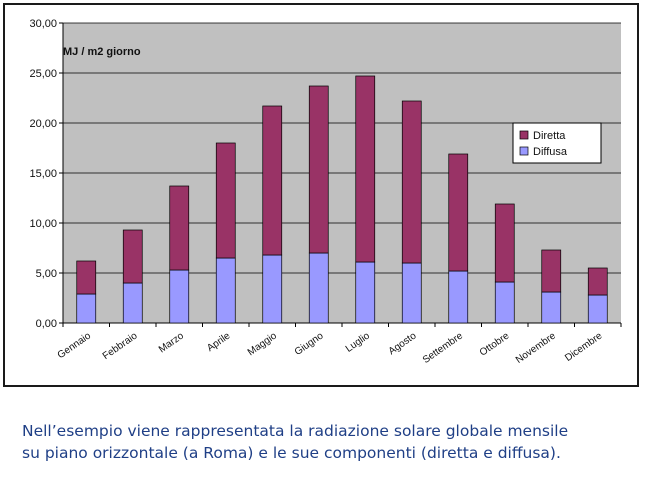 The image size is (648, 486). What do you see at coordinates (597, 309) in the screenshot?
I see `bar-diffusa-dicembre` at bounding box center [597, 309].